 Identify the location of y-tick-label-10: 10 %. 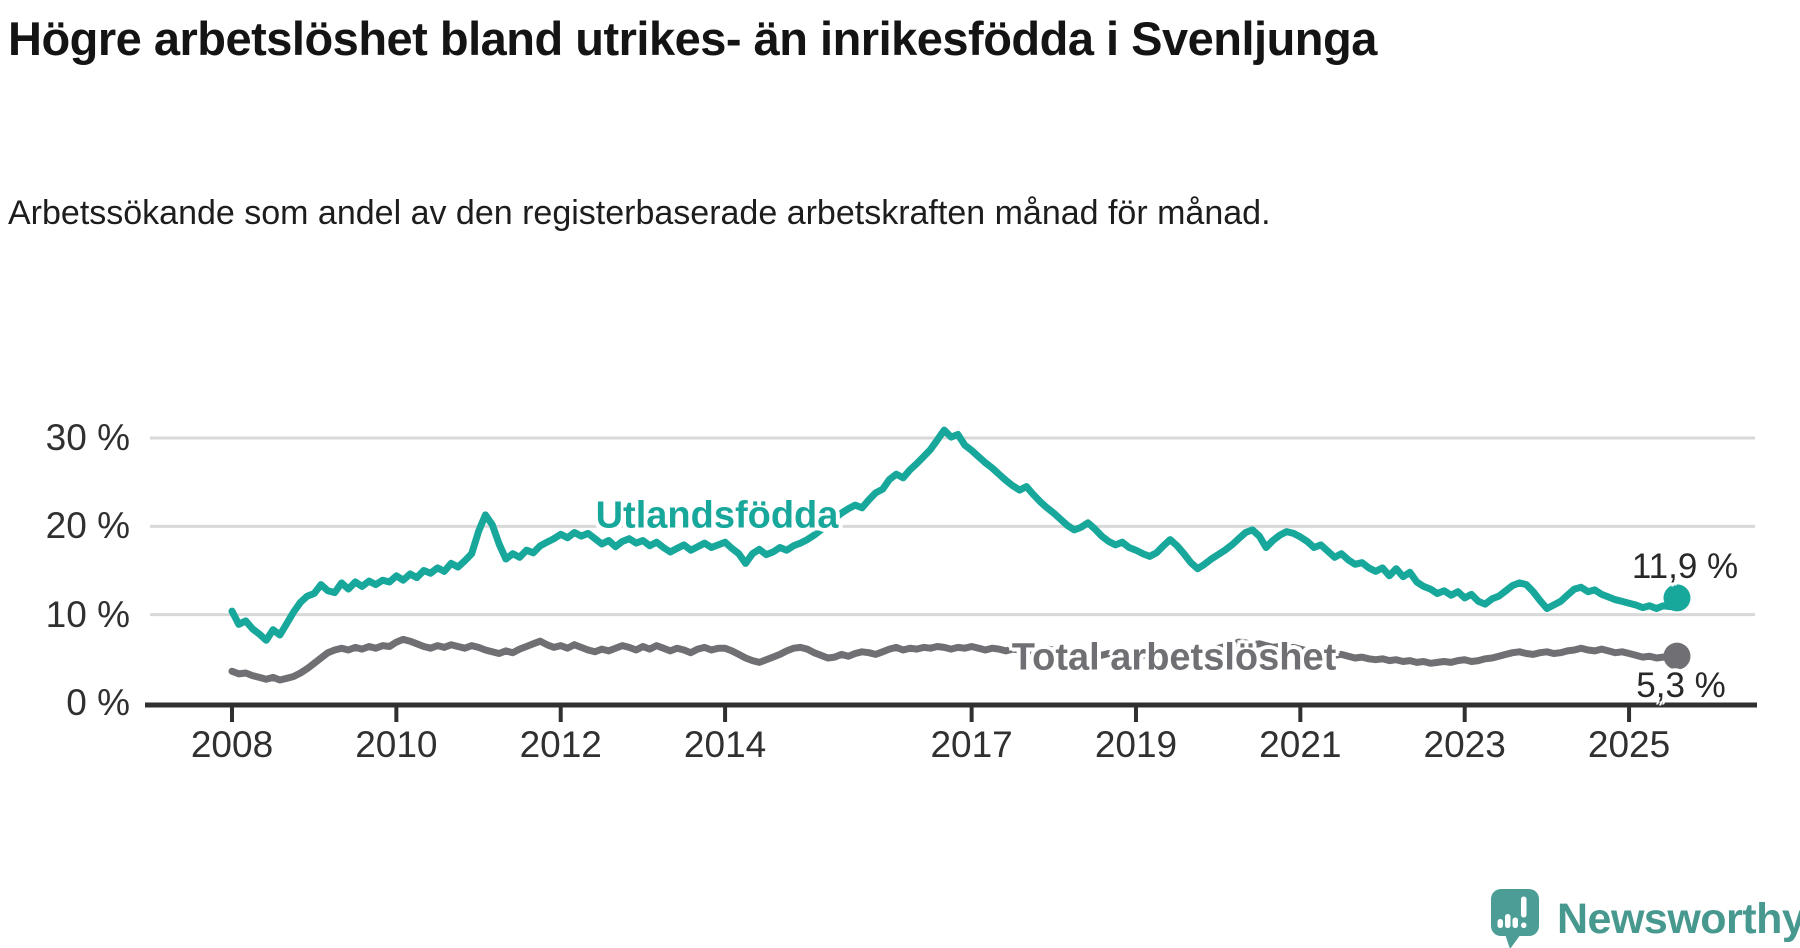
(87, 614).